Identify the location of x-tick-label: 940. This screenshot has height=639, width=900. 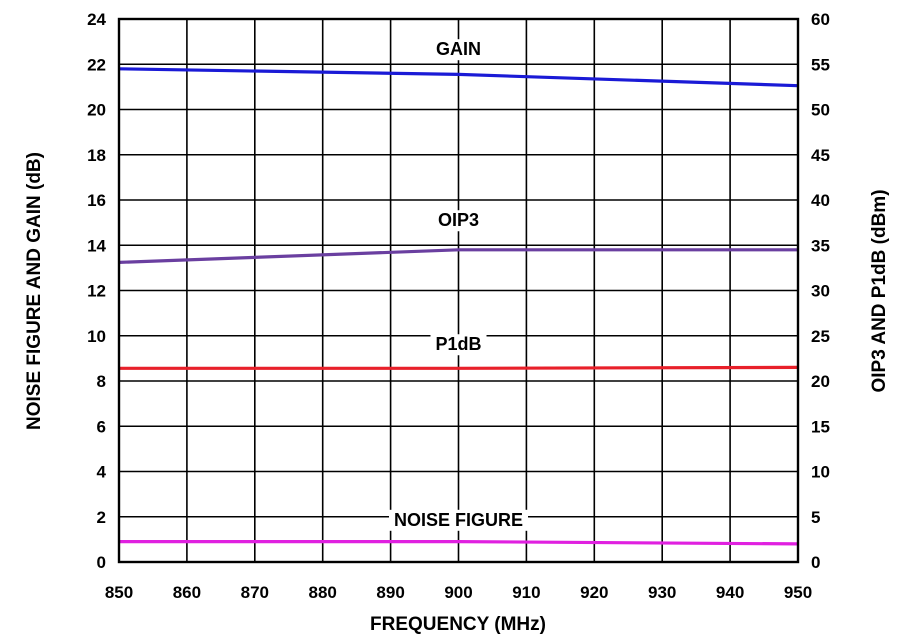
(730, 592).